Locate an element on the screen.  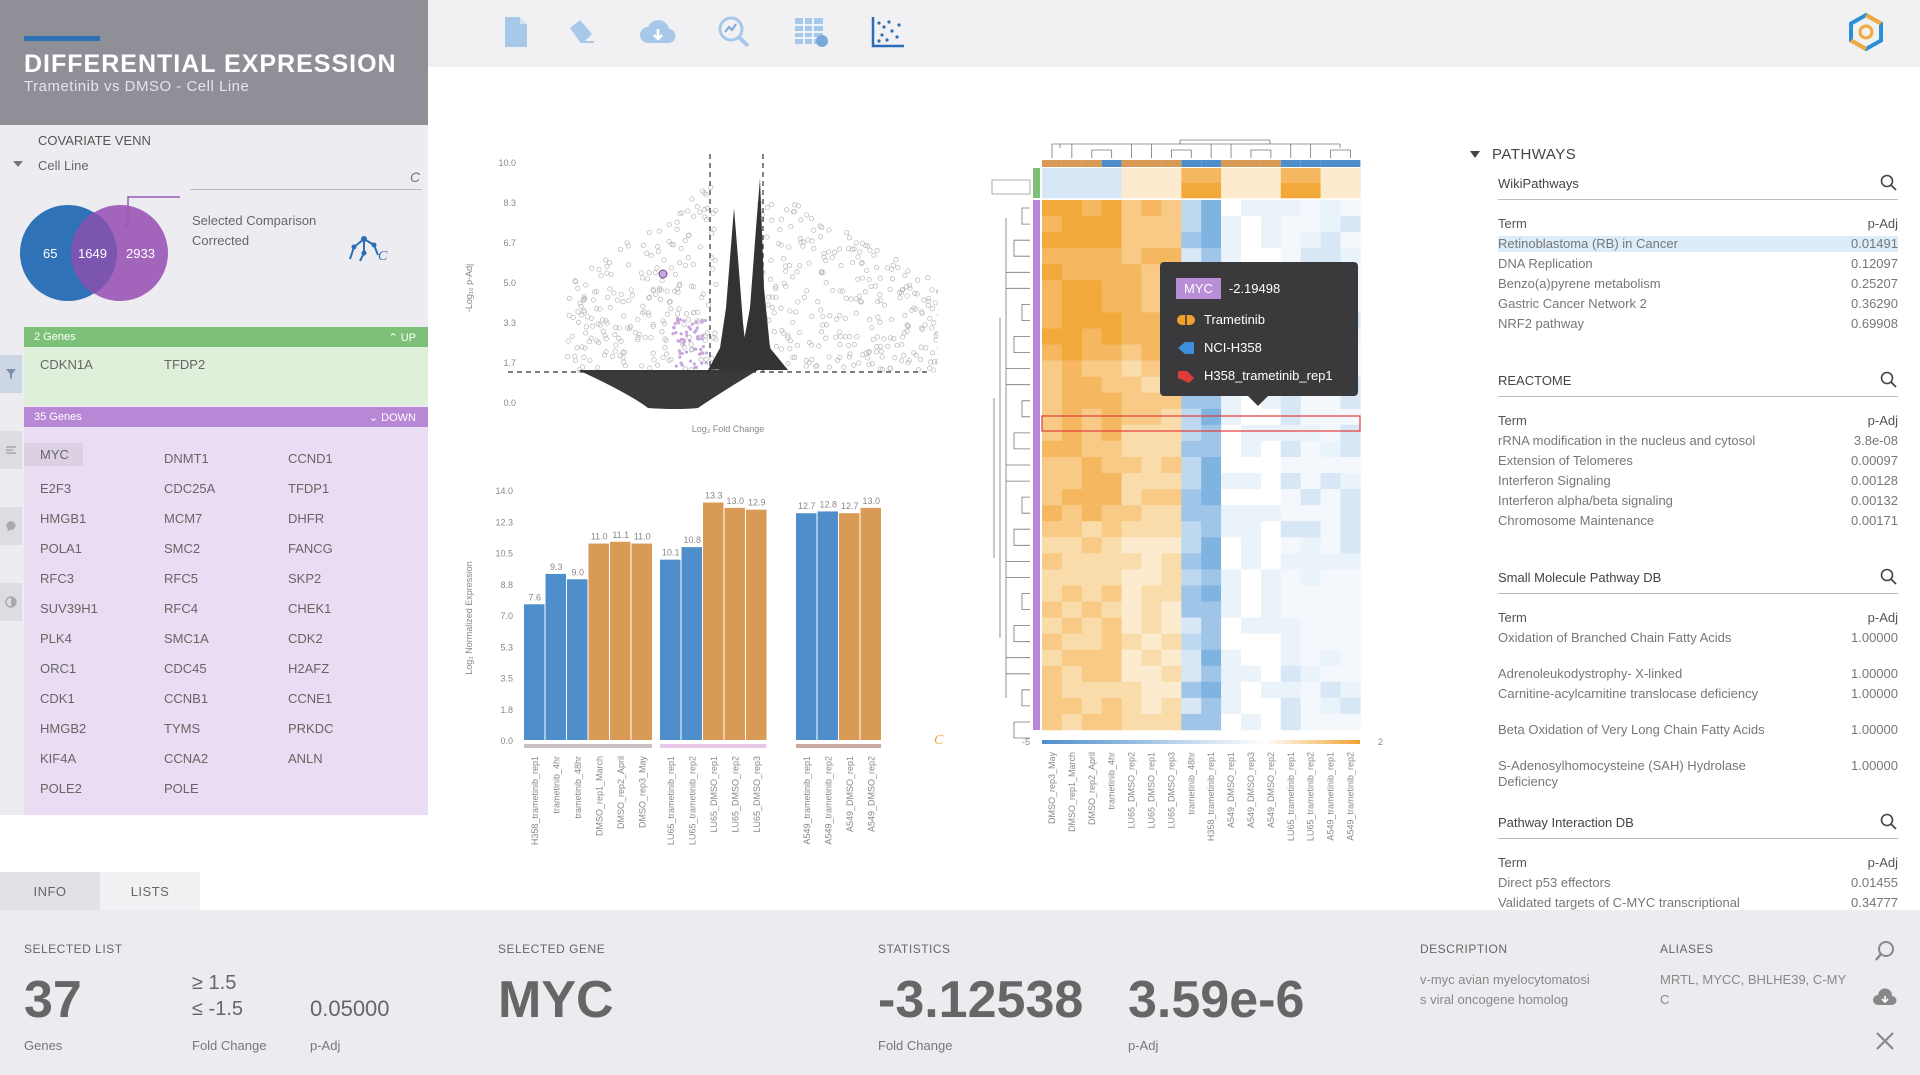
pathway-db-header: Small Molecule Pathway DB is located at coordinates (1698, 581).